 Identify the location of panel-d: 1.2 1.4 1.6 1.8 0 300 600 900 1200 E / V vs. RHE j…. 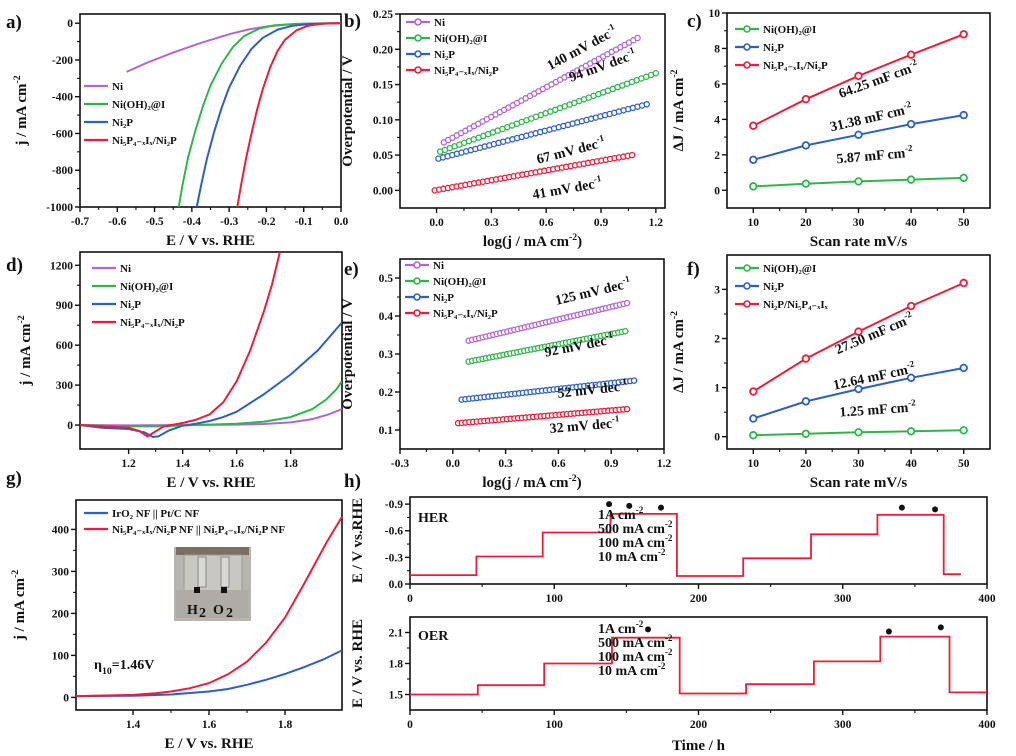
(179, 371).